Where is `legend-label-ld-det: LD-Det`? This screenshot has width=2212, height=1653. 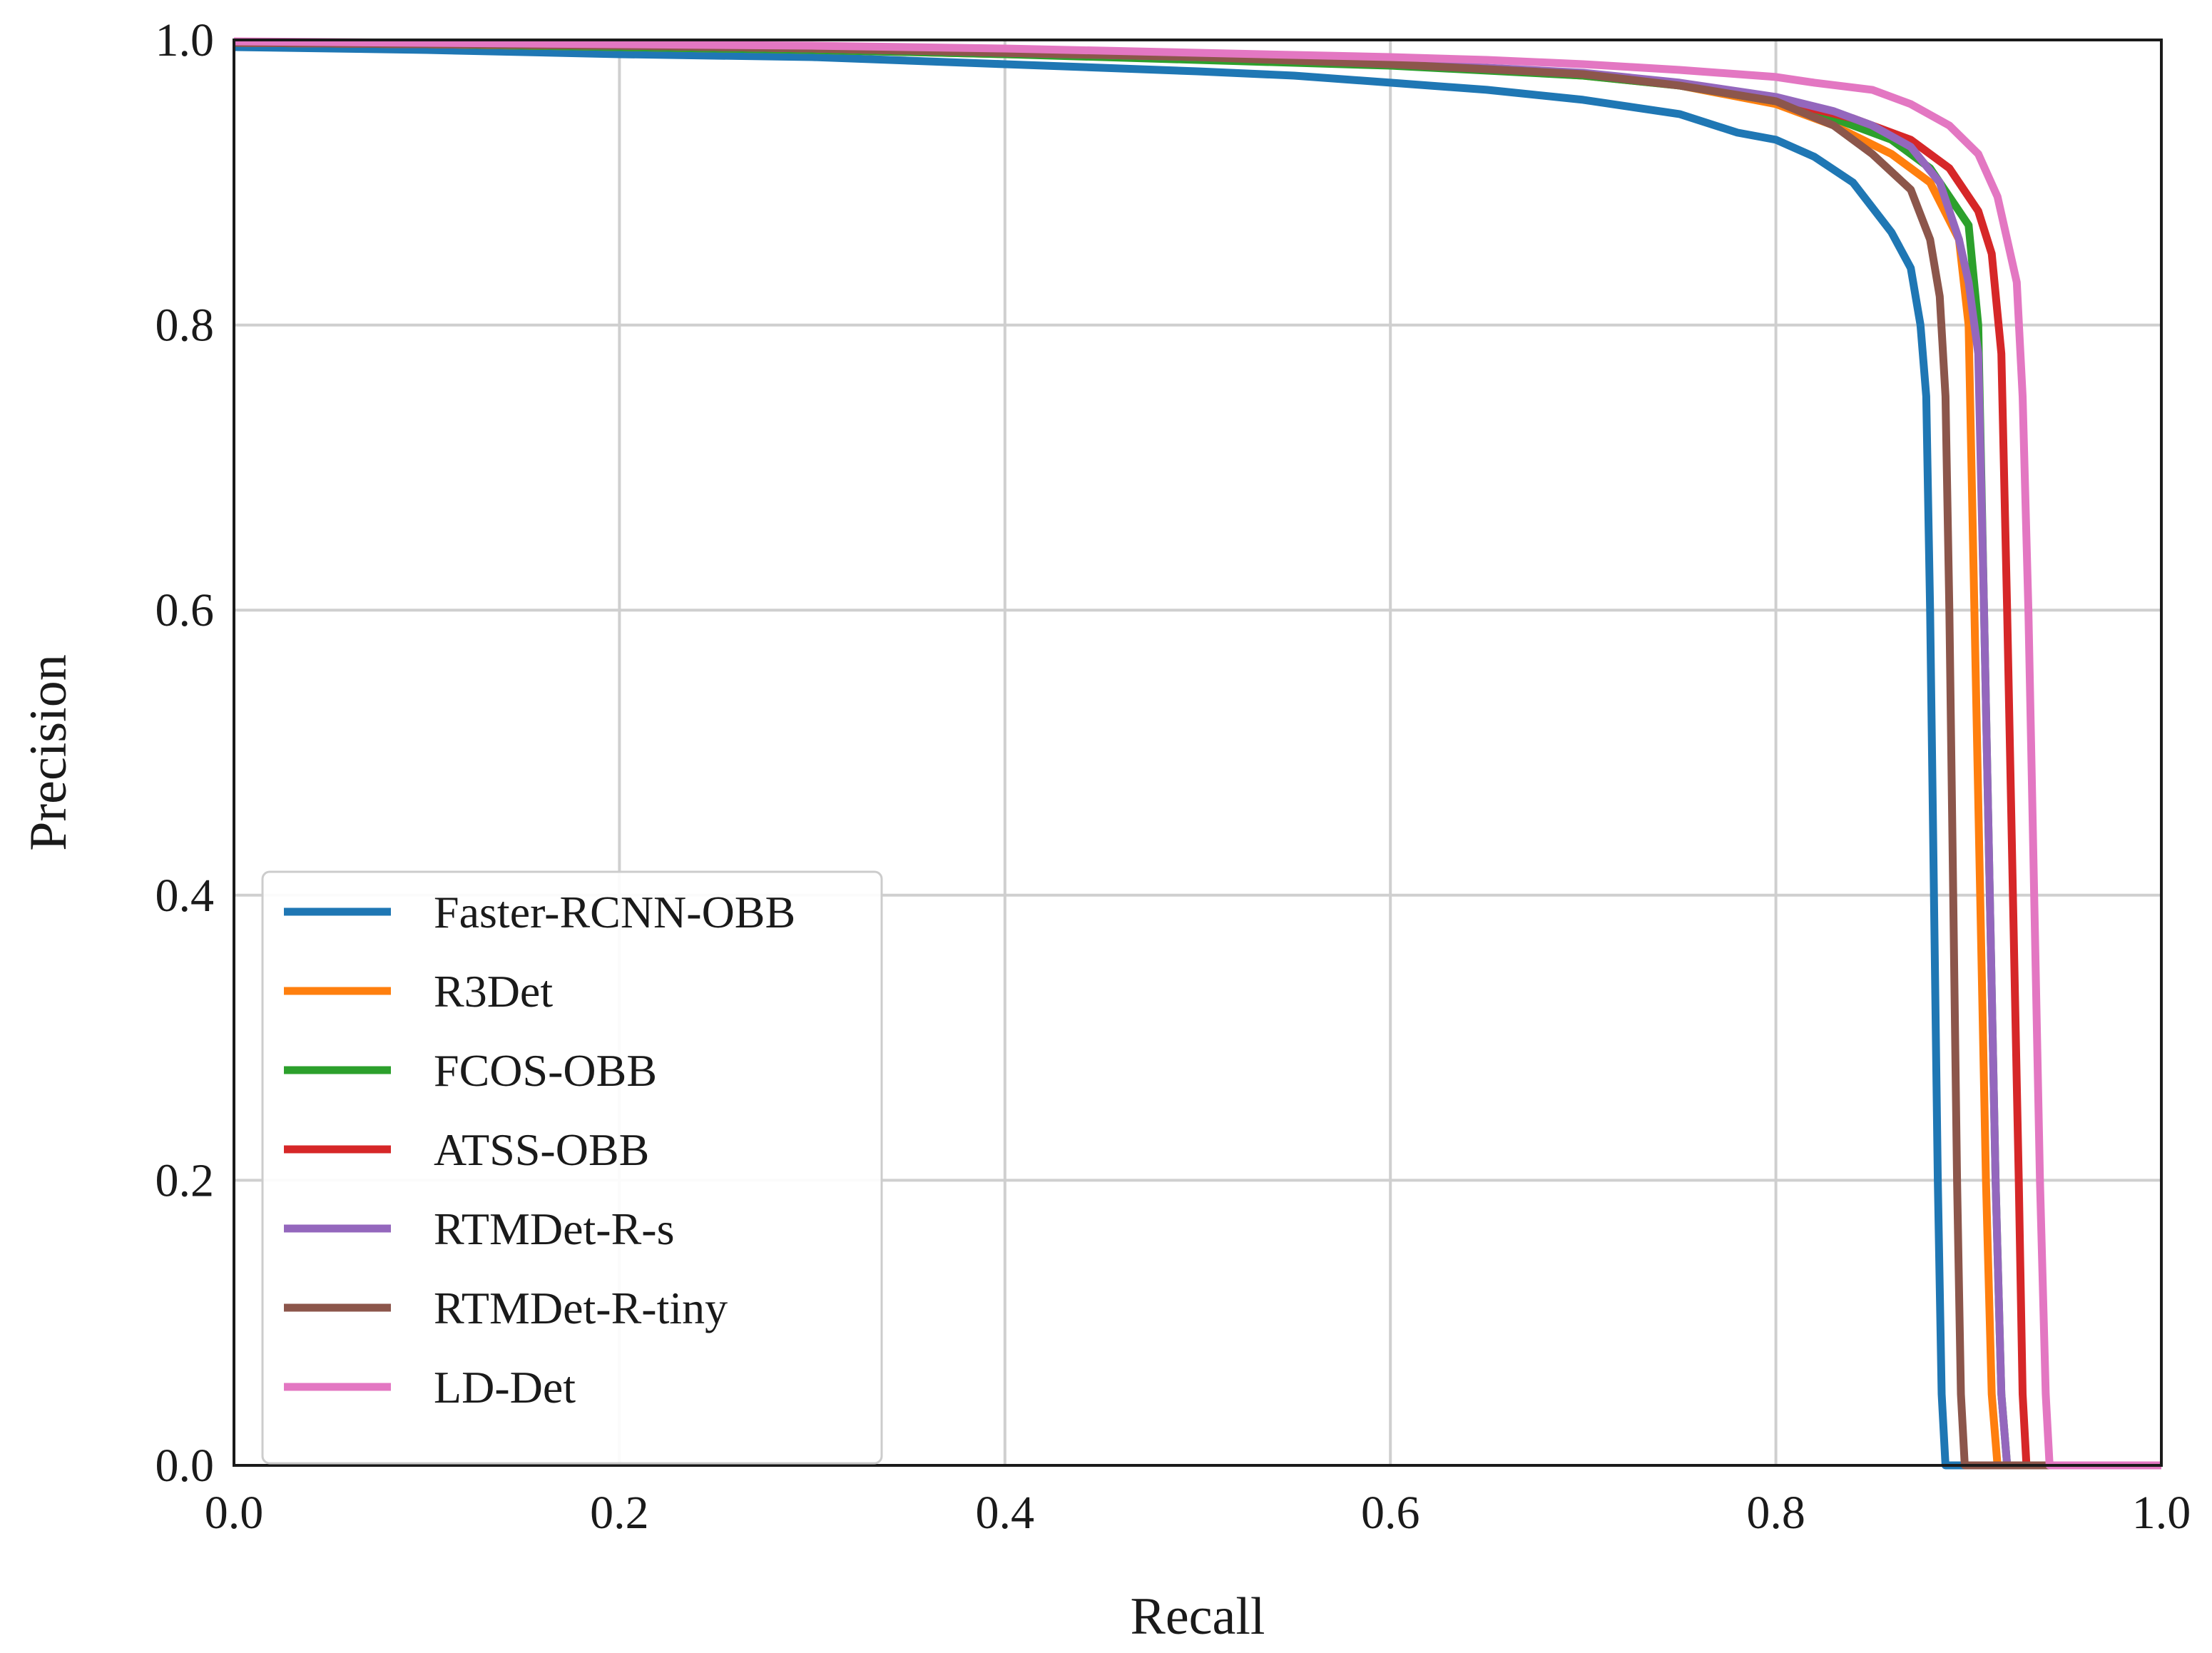 legend-label-ld-det: LD-Det is located at coordinates (505, 1387).